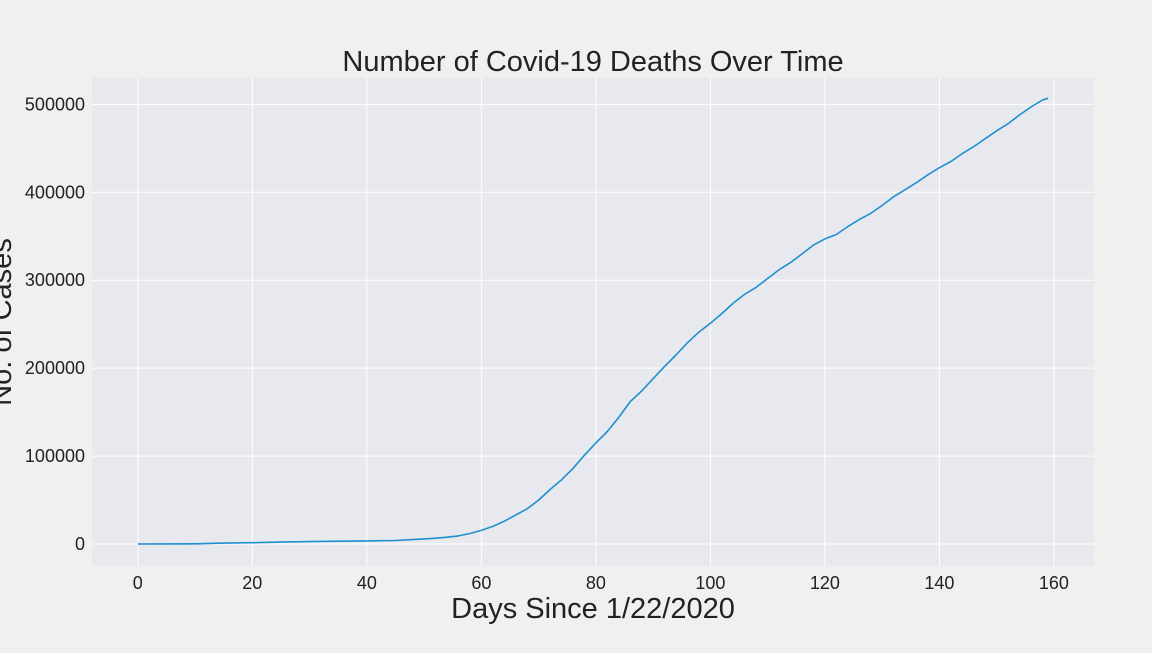 Image resolution: width=1152 pixels, height=653 pixels. What do you see at coordinates (710, 583) in the screenshot?
I see `x-tick-label: 100` at bounding box center [710, 583].